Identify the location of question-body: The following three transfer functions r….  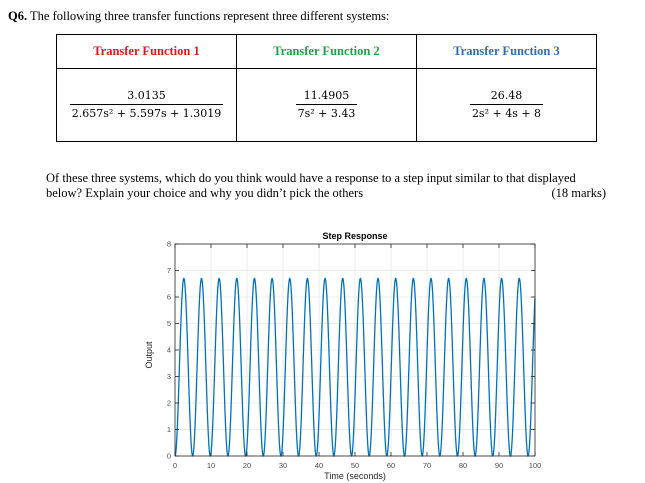
(208, 16).